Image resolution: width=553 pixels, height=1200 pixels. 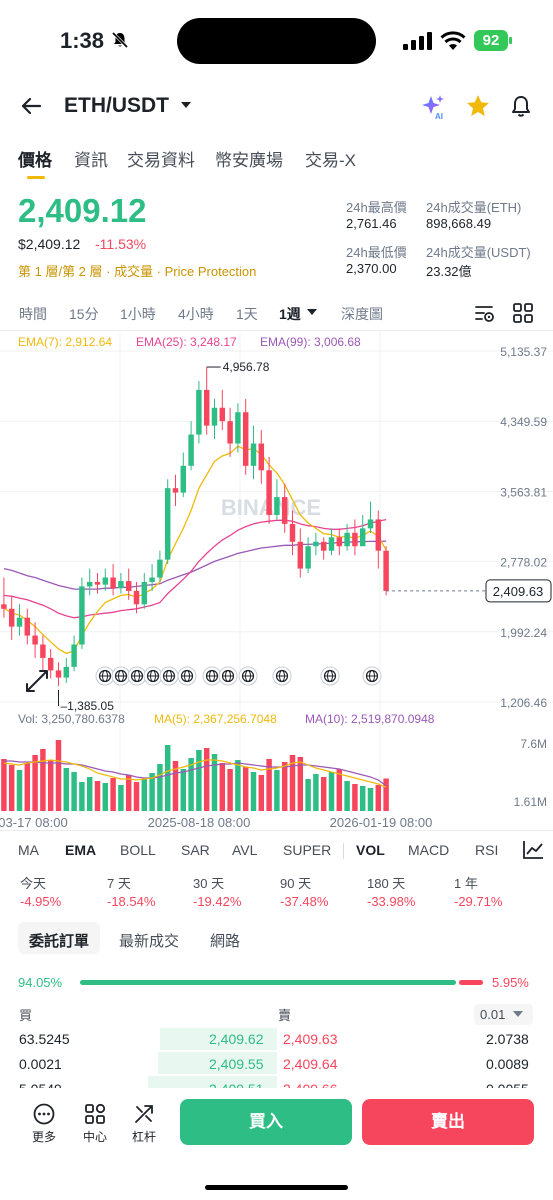 I want to click on leverage-icon, so click(x=144, y=1114).